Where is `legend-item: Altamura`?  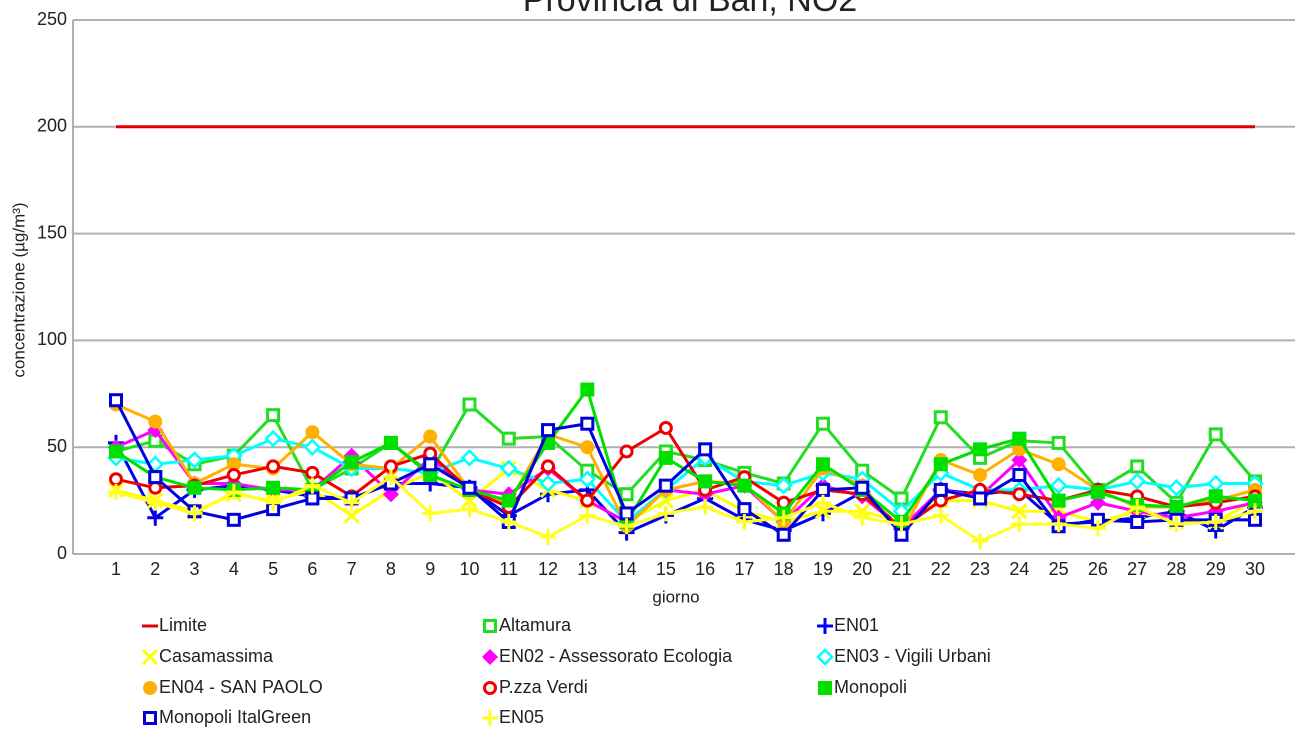 legend-item: Altamura is located at coordinates (527, 625).